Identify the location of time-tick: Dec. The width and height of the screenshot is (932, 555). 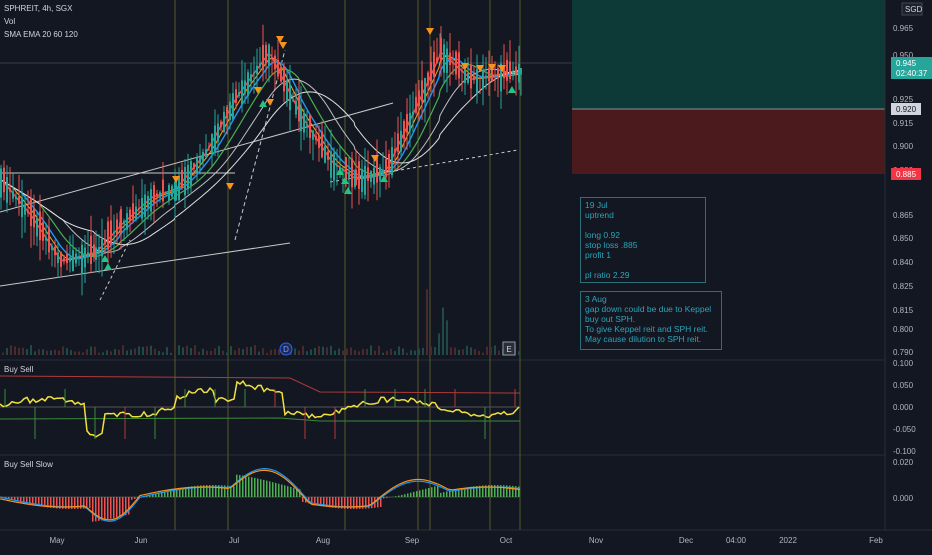
(686, 540).